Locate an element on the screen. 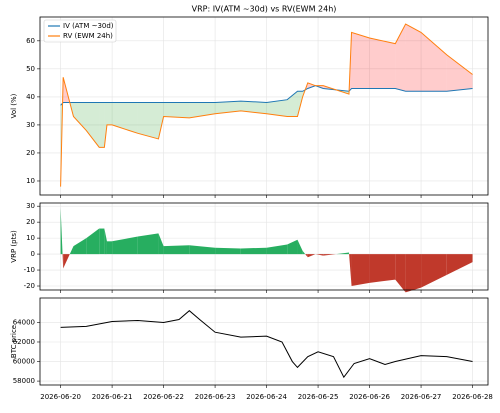  y-tick-label: 58000 is located at coordinates (24, 381).